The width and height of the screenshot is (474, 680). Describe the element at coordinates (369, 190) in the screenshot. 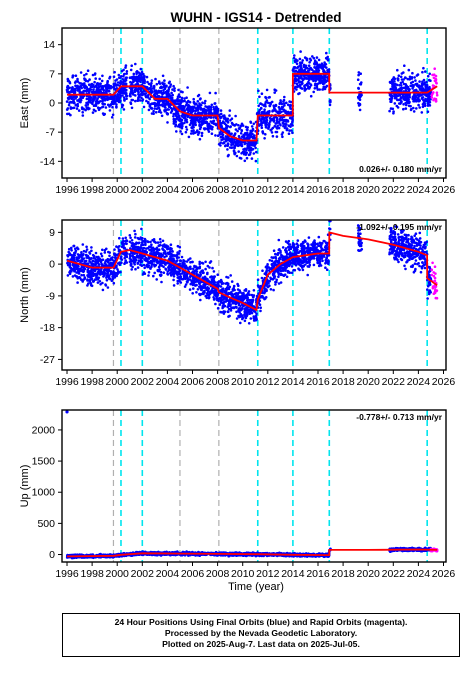

I see `east-x-tick-label: 2020` at that location.